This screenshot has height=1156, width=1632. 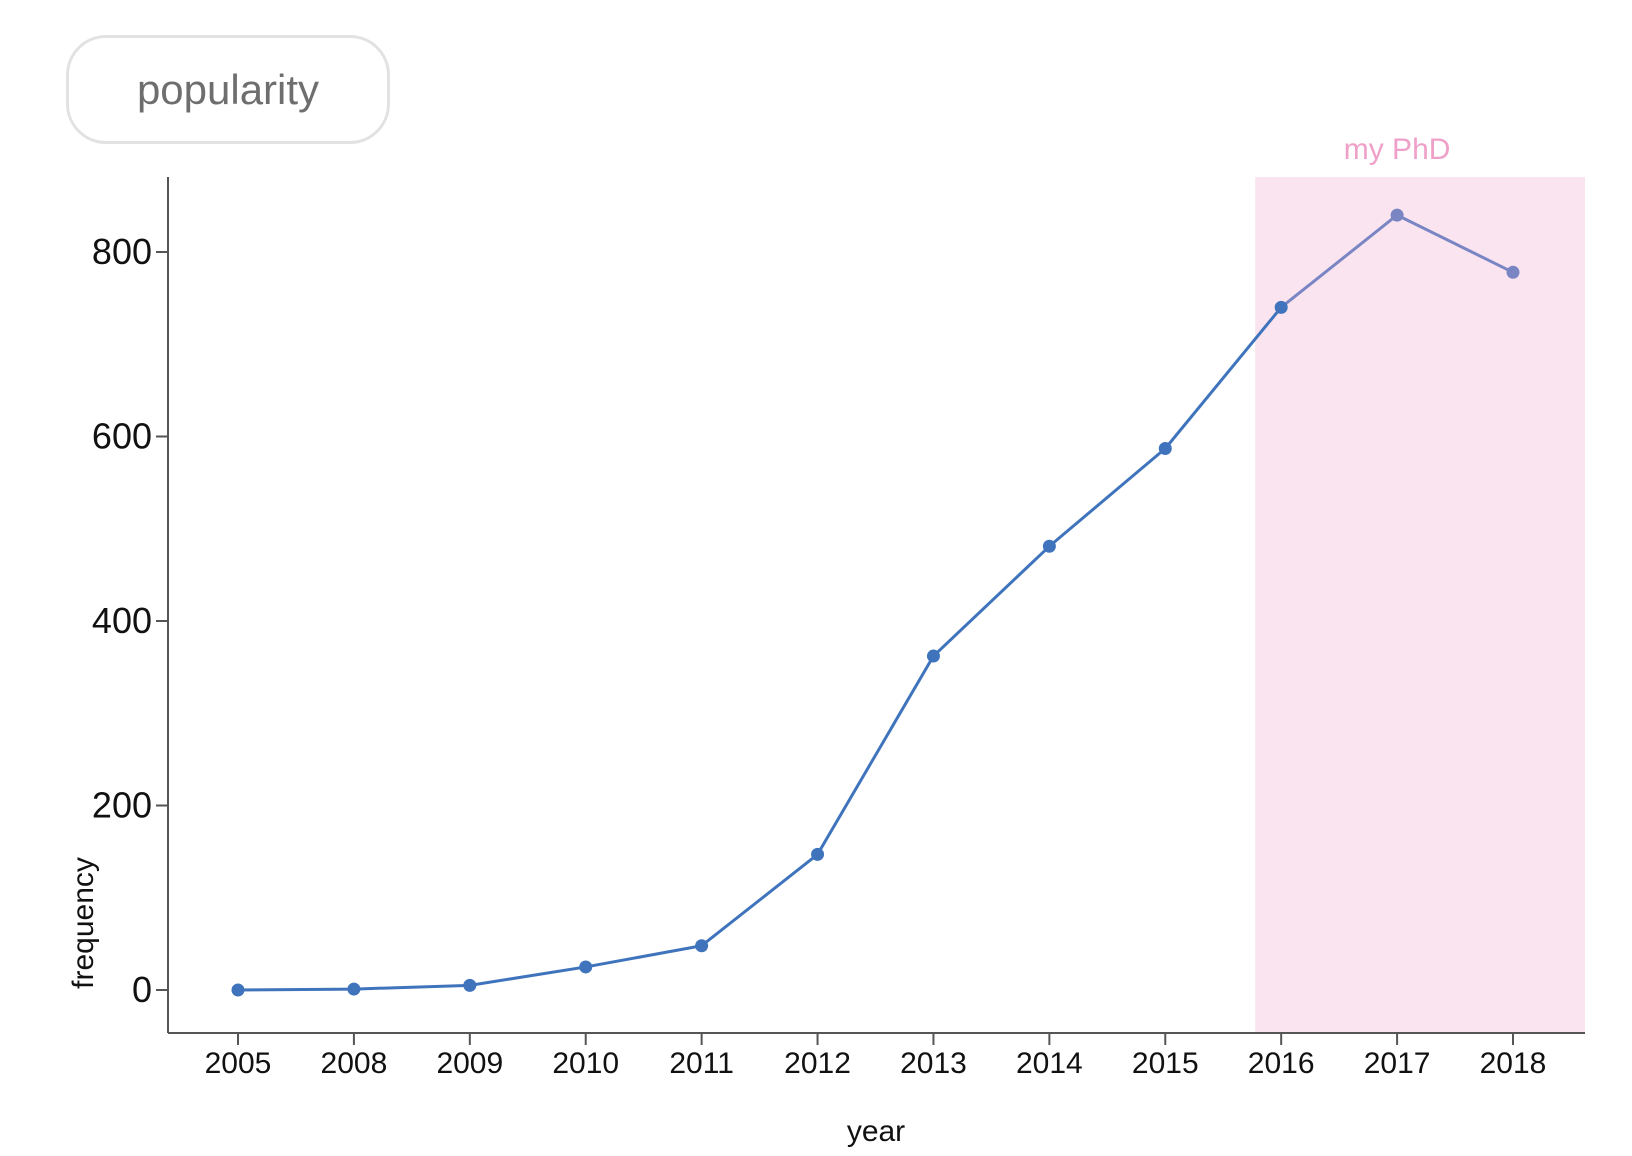 I want to click on y-tick-label: 400, so click(x=122, y=620).